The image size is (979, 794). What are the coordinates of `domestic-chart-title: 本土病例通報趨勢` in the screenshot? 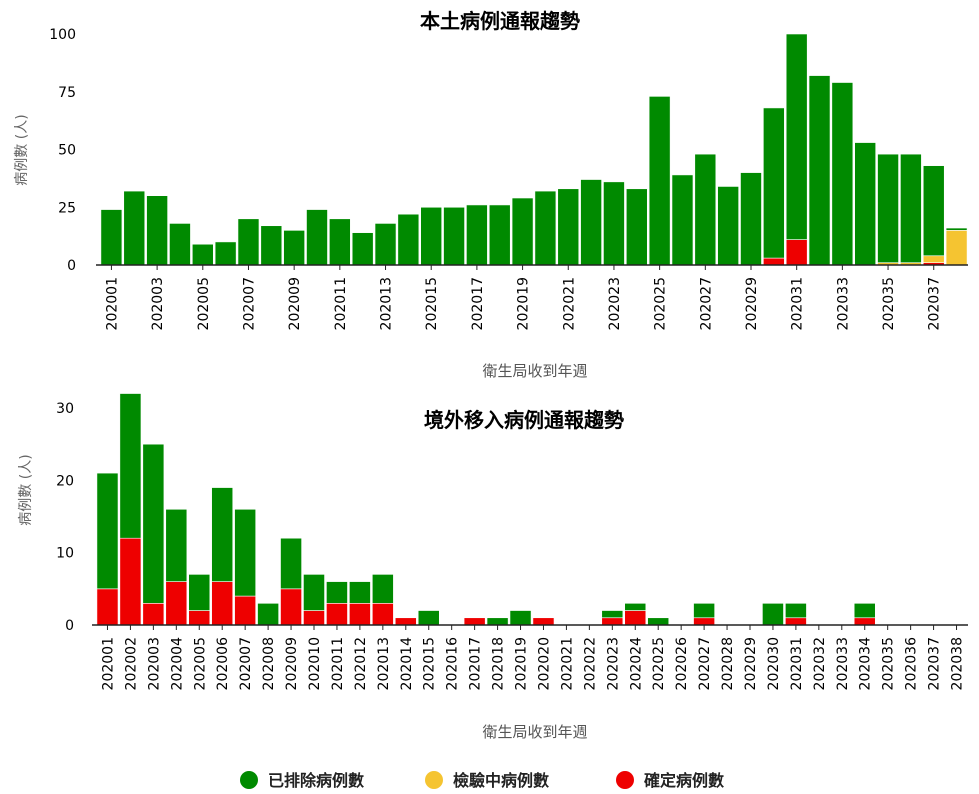 It's located at (500, 21).